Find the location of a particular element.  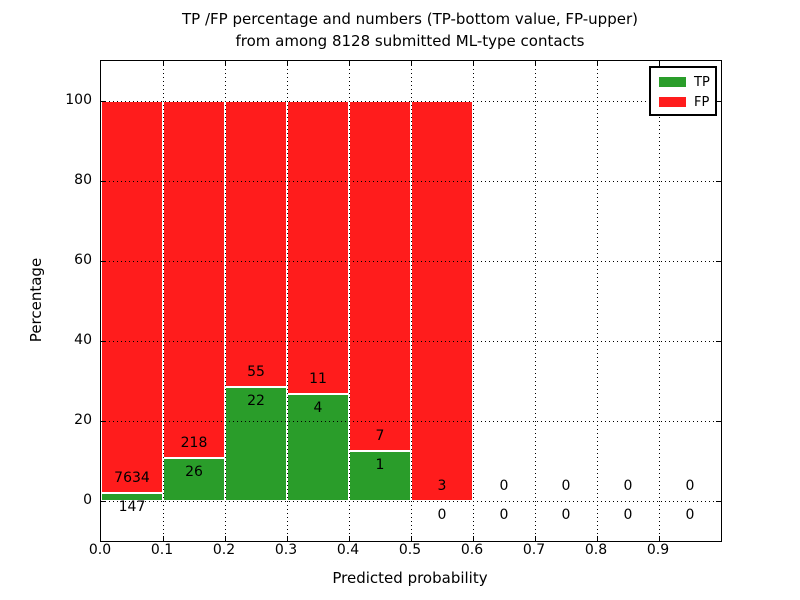

x-tick-label: 0.3 is located at coordinates (286, 550).